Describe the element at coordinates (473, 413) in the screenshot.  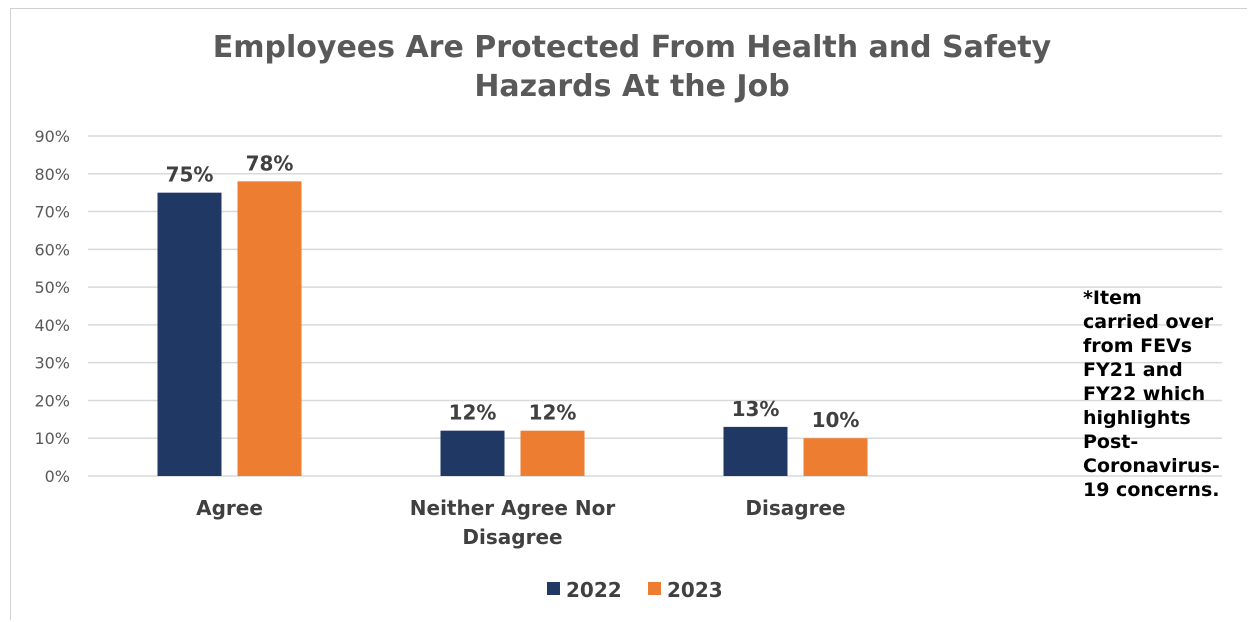
I see `data-label-2022-1: 12%` at that location.